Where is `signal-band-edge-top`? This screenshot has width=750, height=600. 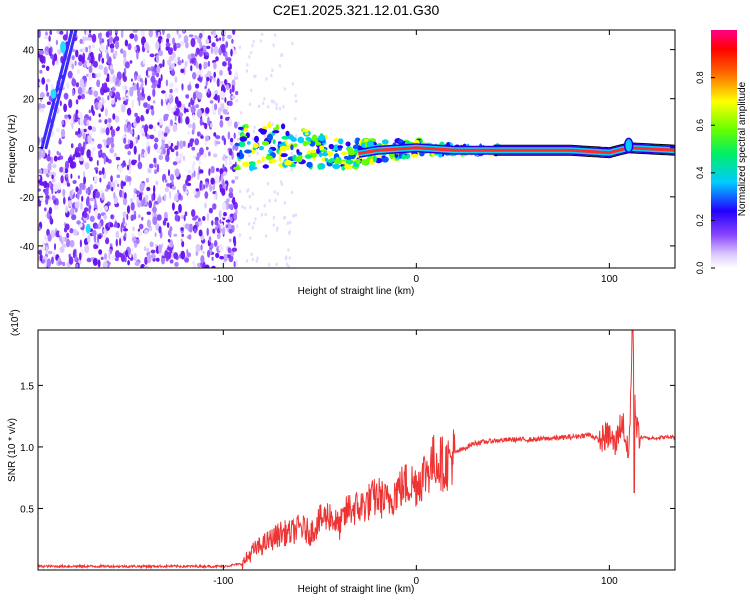
signal-band-edge-top is located at coordinates (584, 145).